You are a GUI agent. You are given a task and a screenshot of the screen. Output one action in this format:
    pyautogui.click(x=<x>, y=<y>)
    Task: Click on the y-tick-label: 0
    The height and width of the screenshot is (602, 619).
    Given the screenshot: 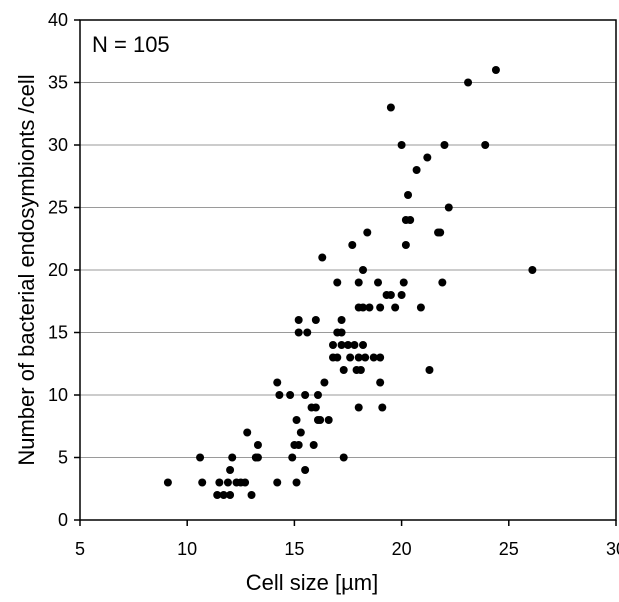 What is the action you would take?
    pyautogui.click(x=63, y=520)
    